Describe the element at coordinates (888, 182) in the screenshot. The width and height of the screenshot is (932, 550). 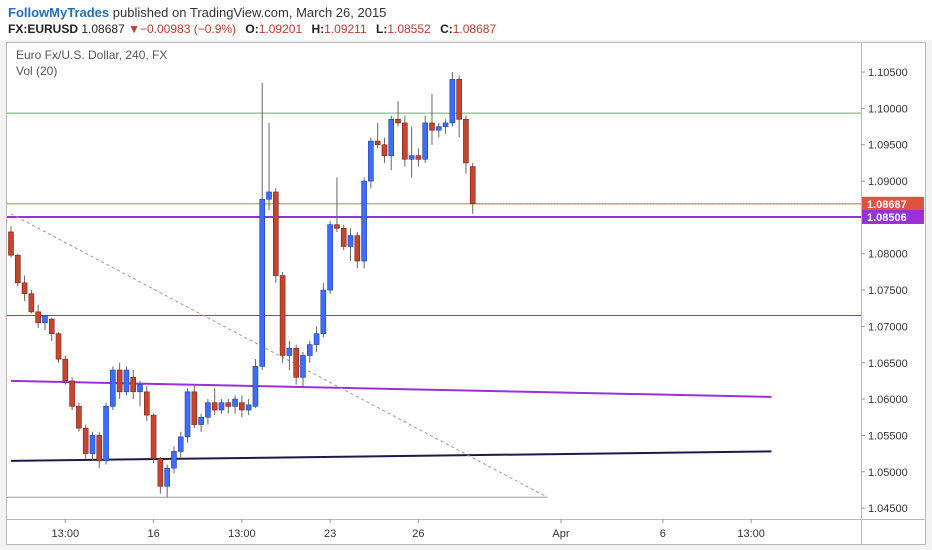
I see `price-tick-label: 1.09000` at that location.